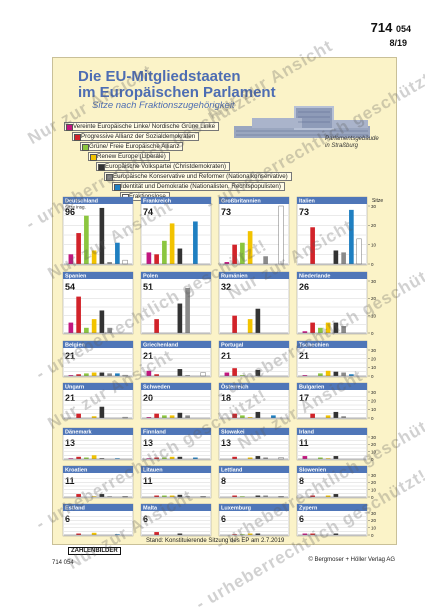 The width and height of the screenshot is (425, 614). Describe the element at coordinates (235, 387) in the screenshot. I see `country-name: Österreich` at that location.